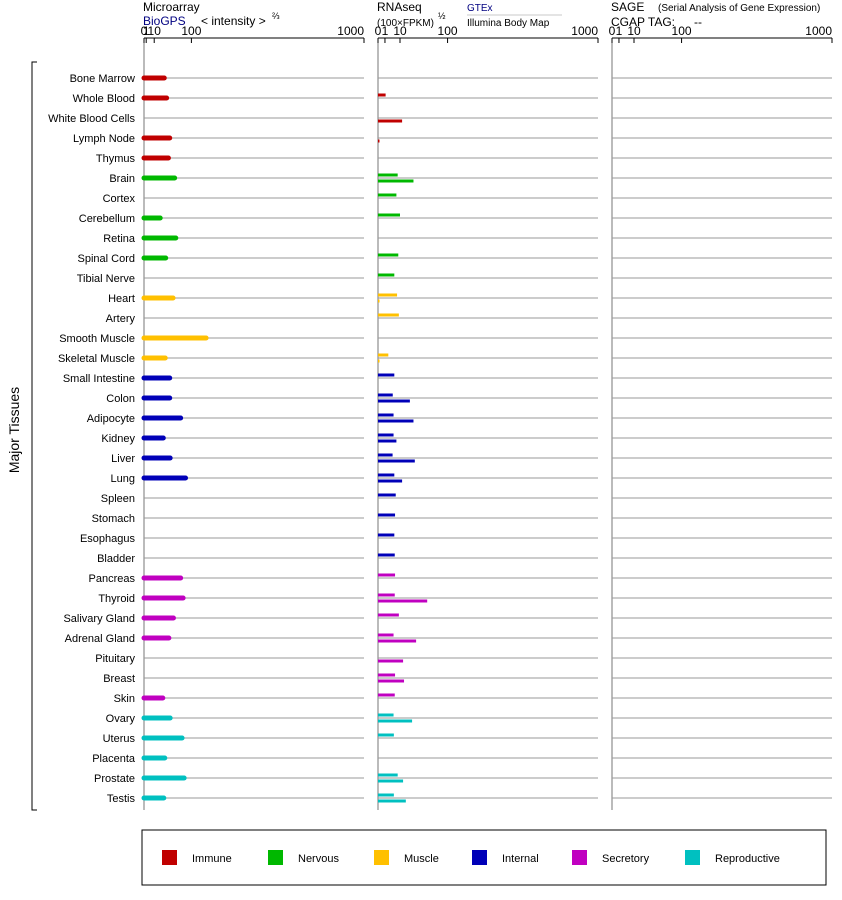 This screenshot has height=900, width=842. Describe the element at coordinates (118, 499) in the screenshot. I see `tissue-label: Spleen` at that location.